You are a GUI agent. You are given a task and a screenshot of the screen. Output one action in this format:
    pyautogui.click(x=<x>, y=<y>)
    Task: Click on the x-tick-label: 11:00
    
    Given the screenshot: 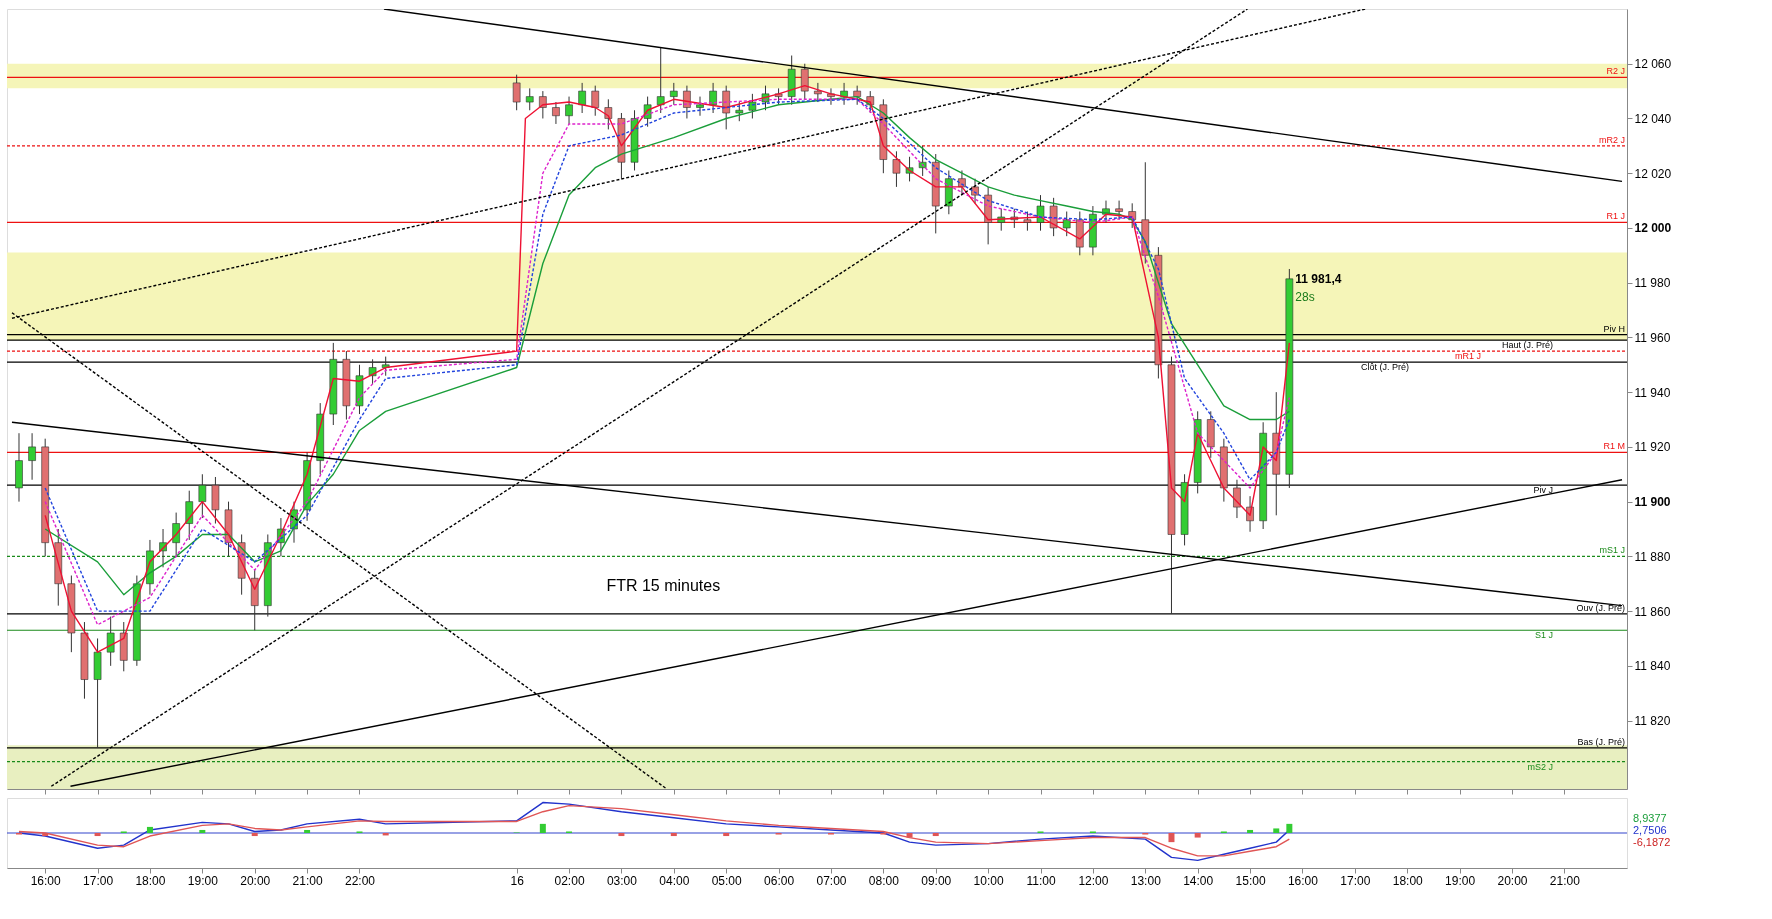 What is the action you would take?
    pyautogui.click(x=1041, y=880)
    